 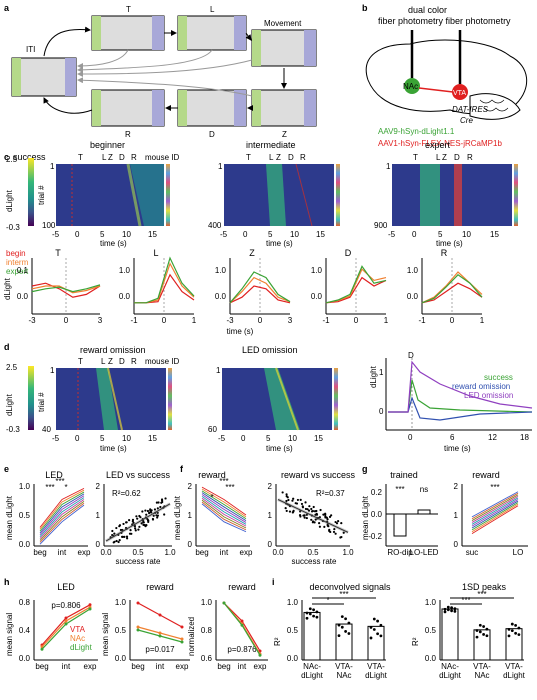 I want to click on significance-star: ***, so click(x=223, y=481).